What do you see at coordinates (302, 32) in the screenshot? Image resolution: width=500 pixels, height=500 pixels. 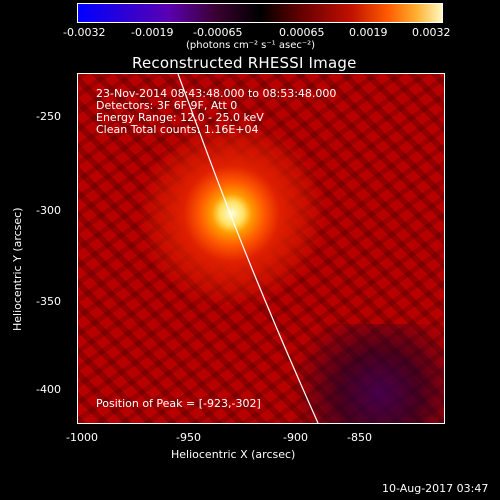 I see `colorbar-tick-4: 0.00065` at bounding box center [302, 32].